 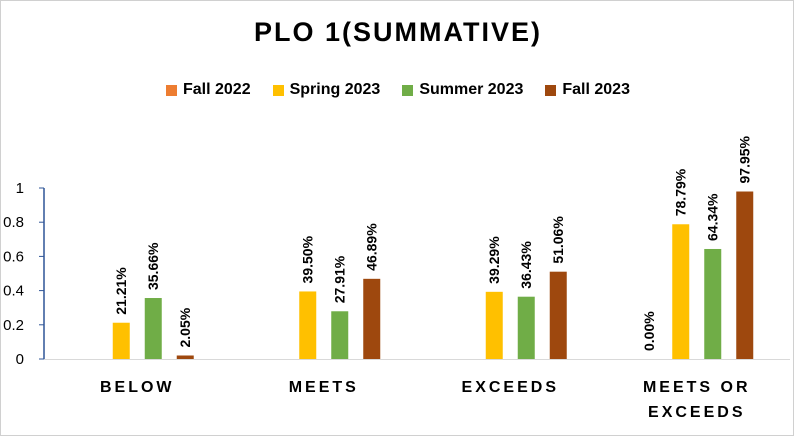 What do you see at coordinates (13, 222) in the screenshot?
I see `y-tick-label: 0.8` at bounding box center [13, 222].